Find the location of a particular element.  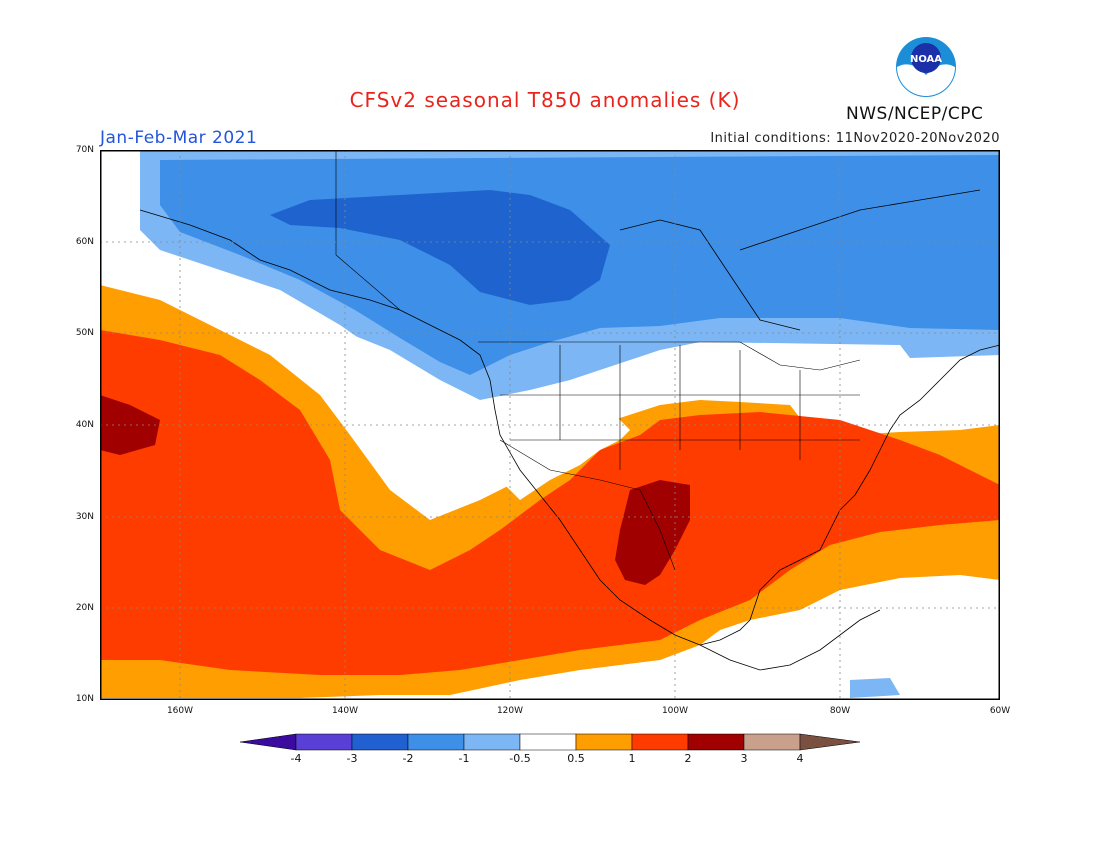

scale-label: 2 is located at coordinates (688, 758).